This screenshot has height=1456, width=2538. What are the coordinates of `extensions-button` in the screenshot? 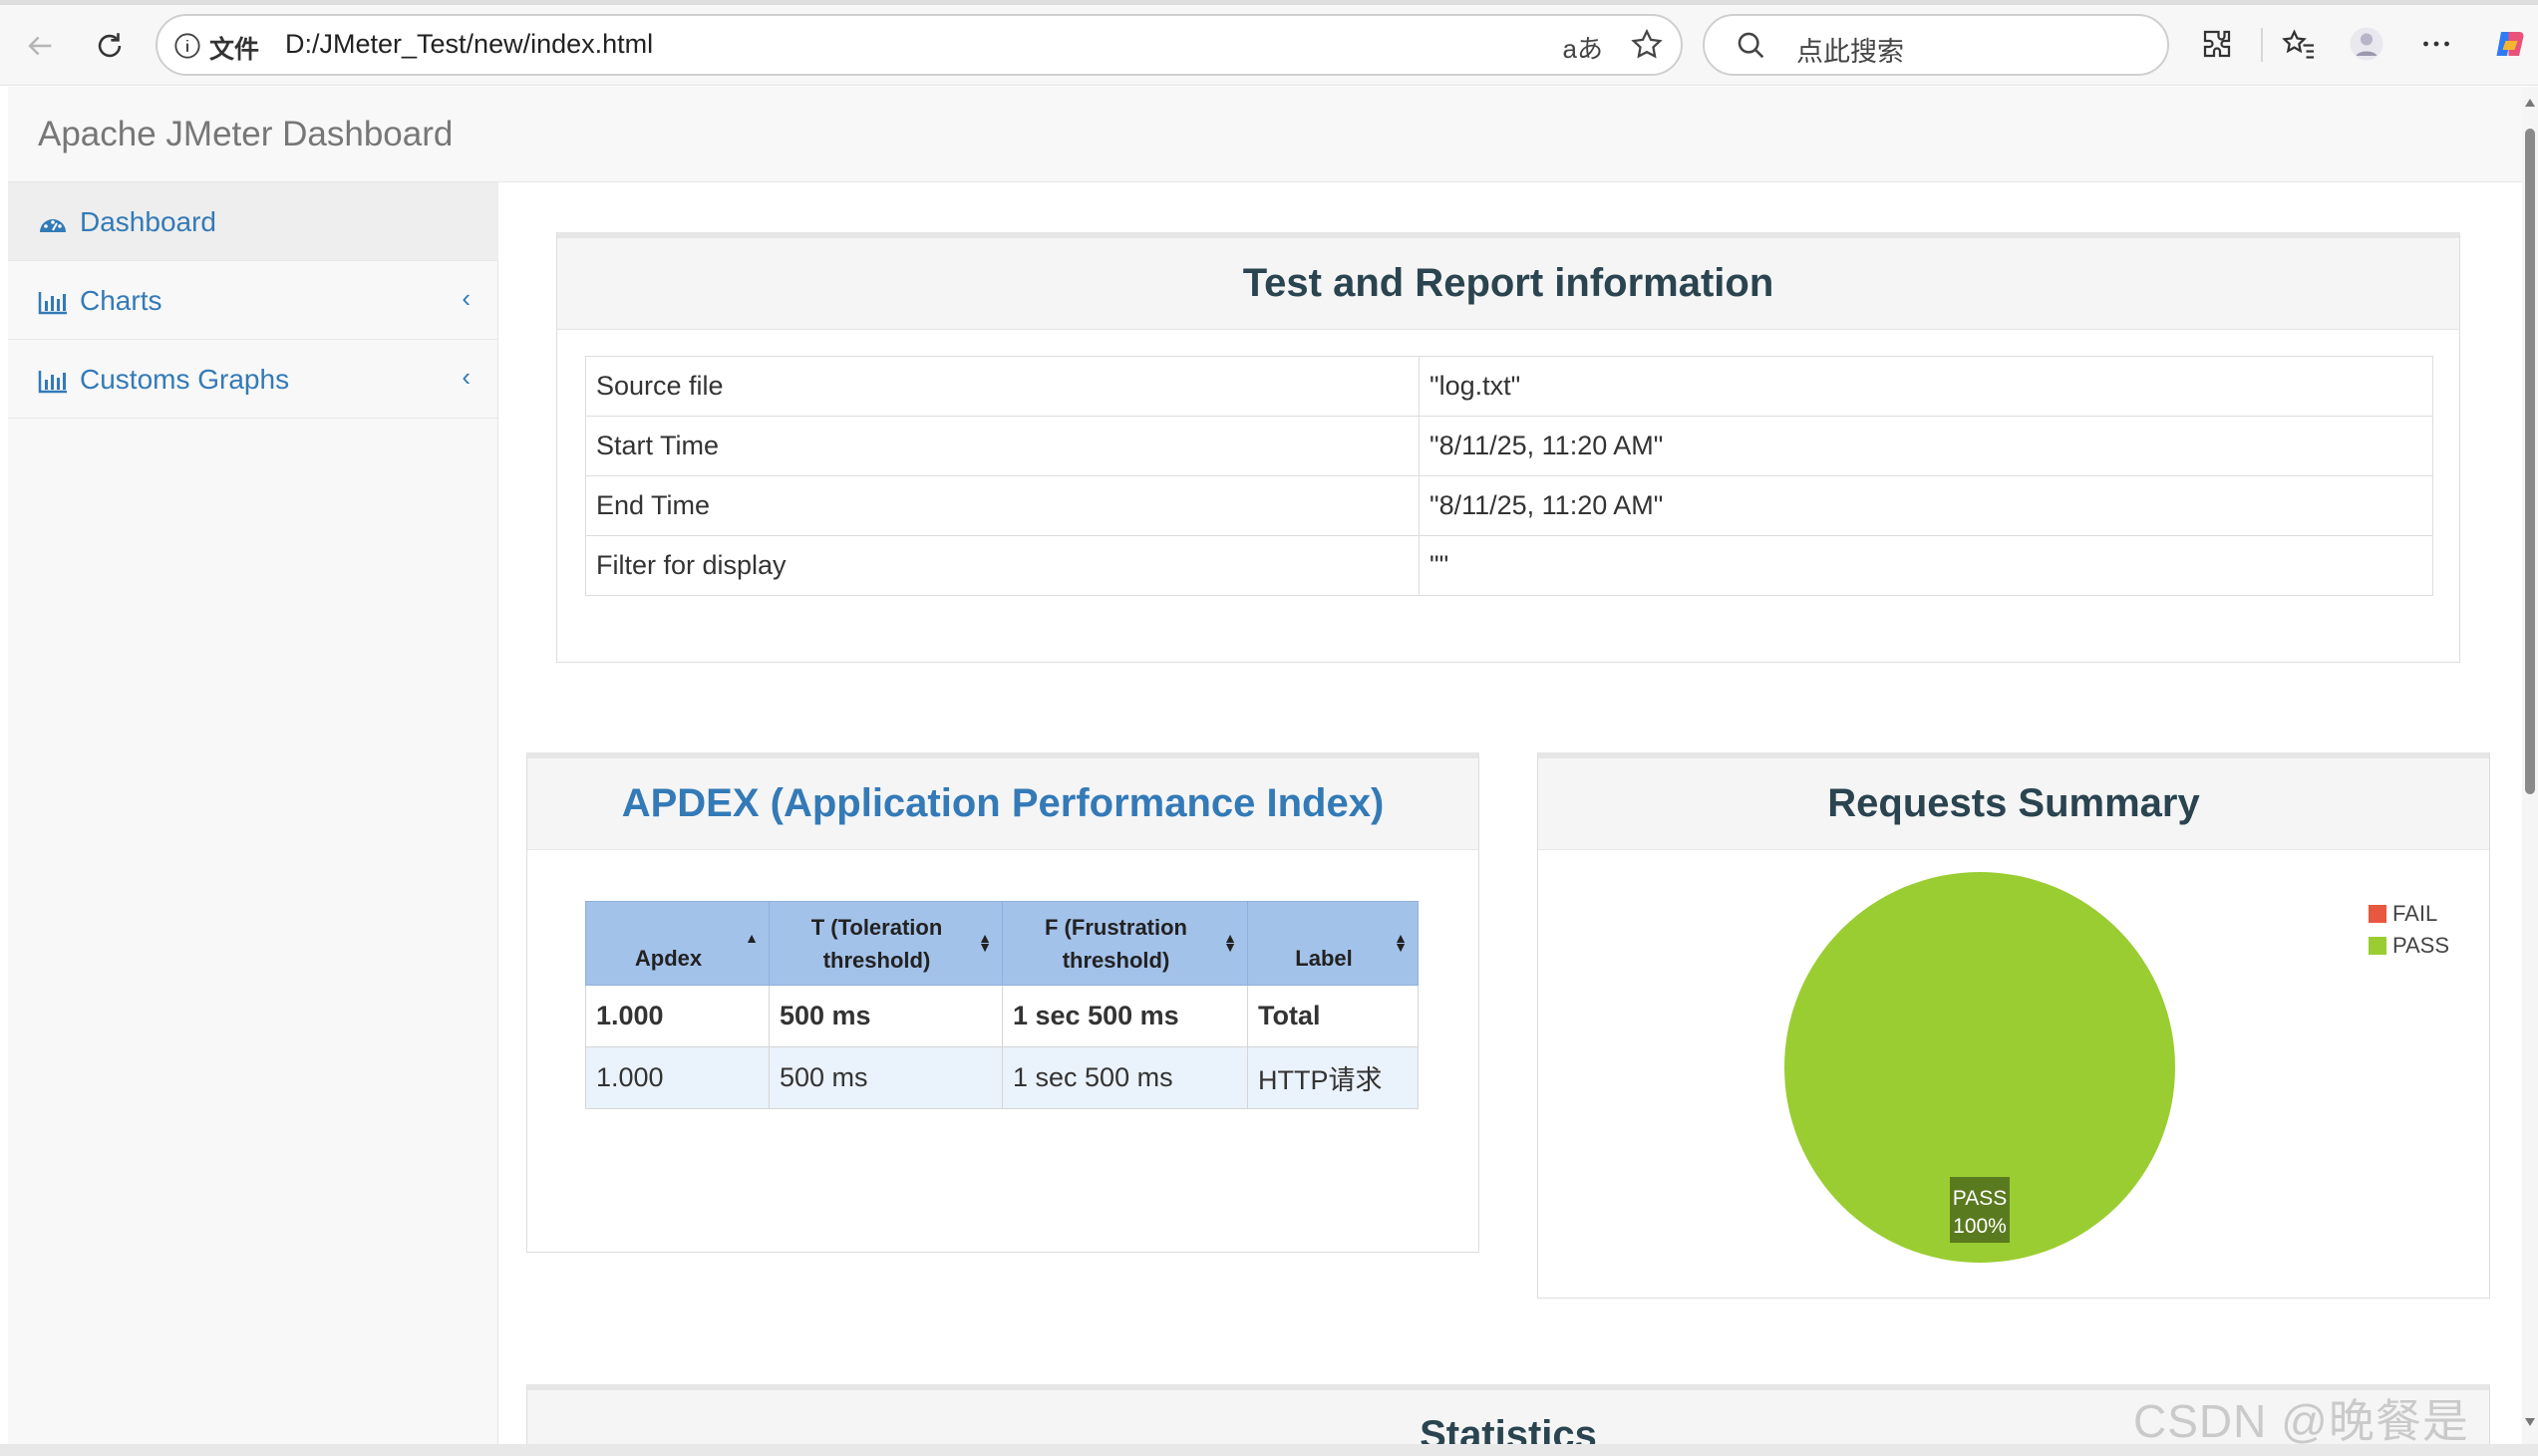 It's located at (2217, 44).